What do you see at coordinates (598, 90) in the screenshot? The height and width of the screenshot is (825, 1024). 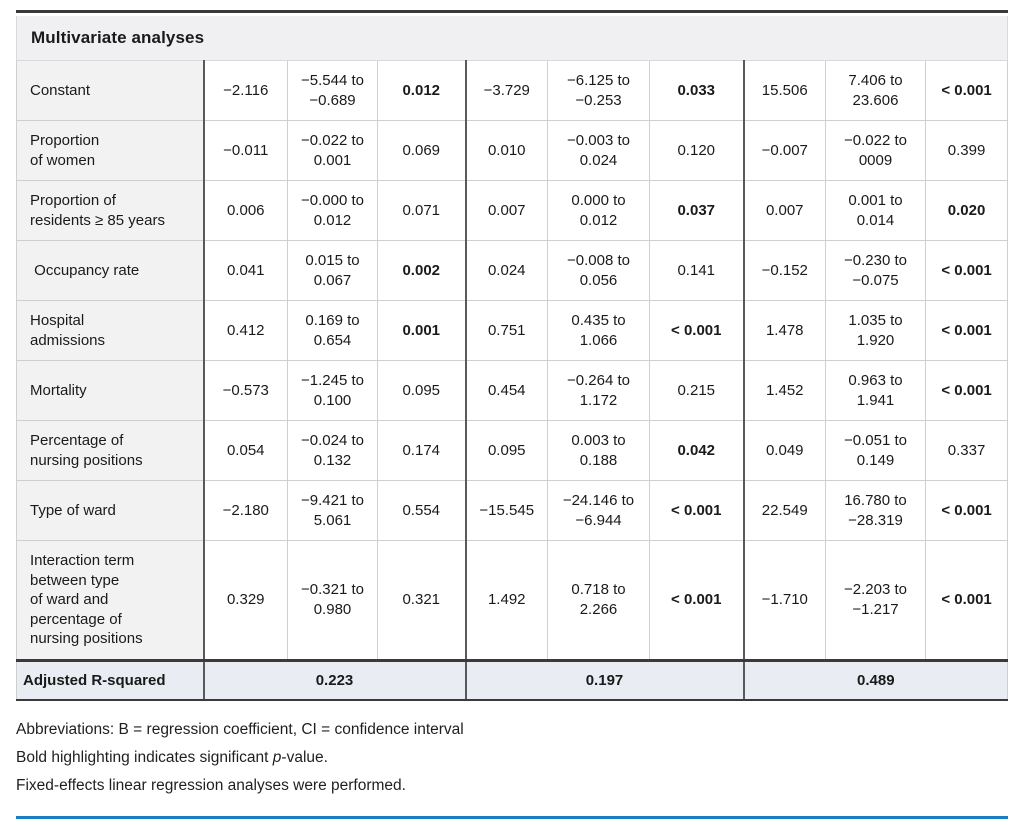 I see `cell-ci2: −6.125 to −0.253` at bounding box center [598, 90].